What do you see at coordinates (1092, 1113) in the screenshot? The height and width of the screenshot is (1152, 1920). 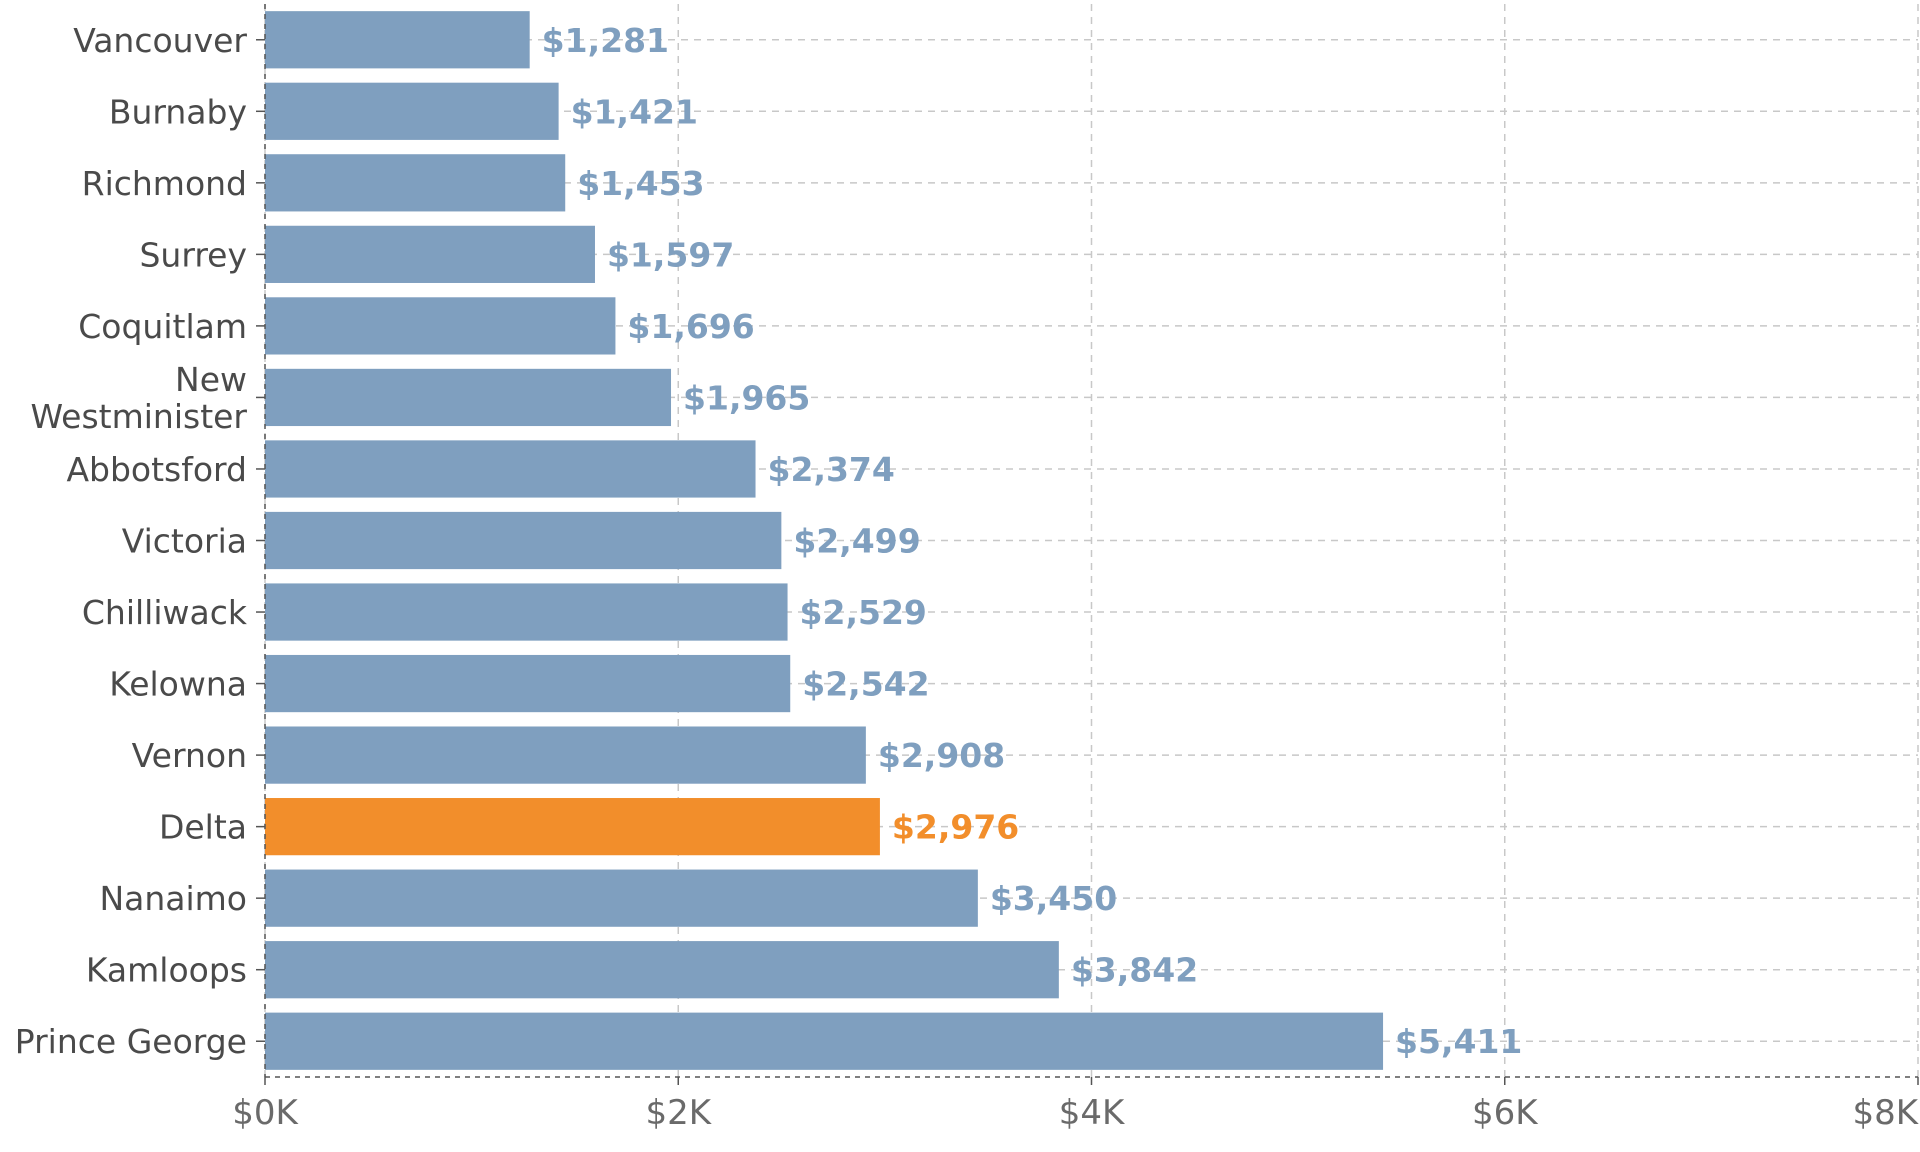 I see `x-tick-label: $4K` at bounding box center [1092, 1113].